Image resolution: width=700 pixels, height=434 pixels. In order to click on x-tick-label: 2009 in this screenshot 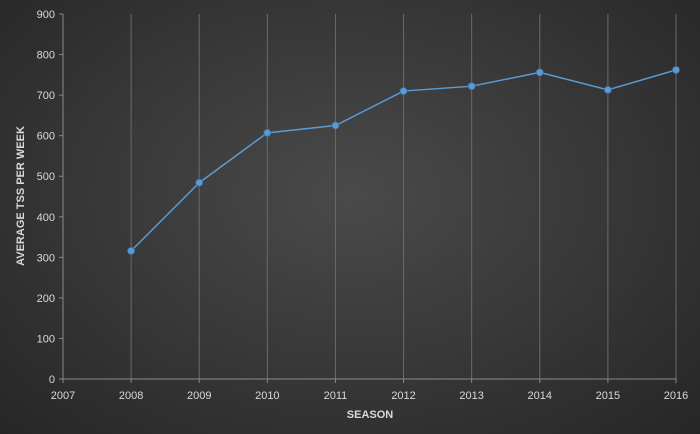, I will do `click(199, 396)`.